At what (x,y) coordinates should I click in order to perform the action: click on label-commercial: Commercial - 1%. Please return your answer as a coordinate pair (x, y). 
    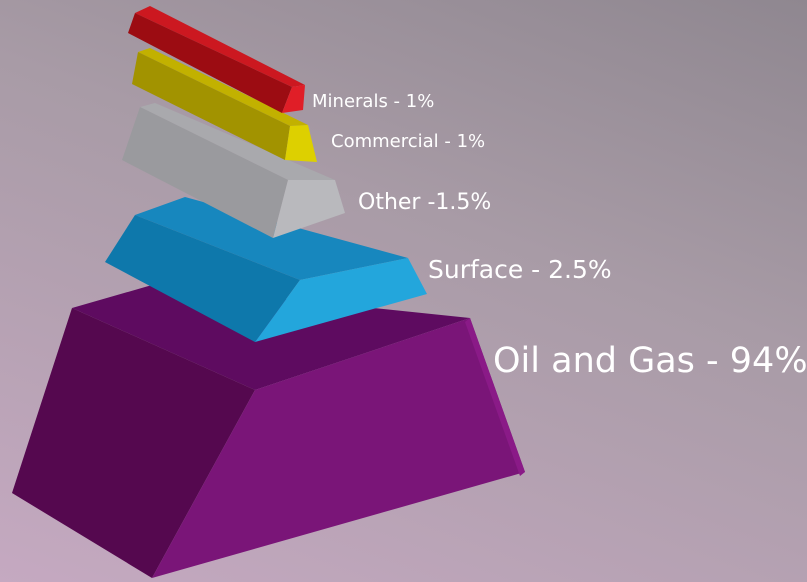
    Looking at the image, I should click on (408, 141).